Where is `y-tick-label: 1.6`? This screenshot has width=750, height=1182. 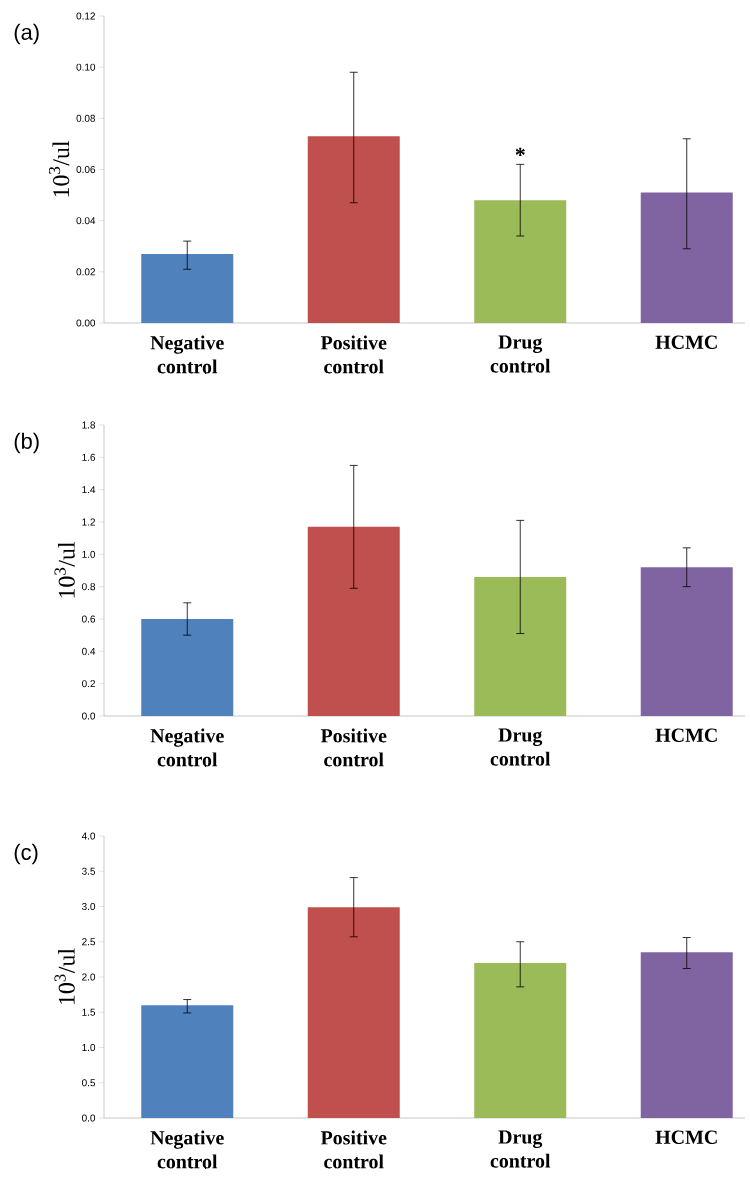
y-tick-label: 1.6 is located at coordinates (89, 457).